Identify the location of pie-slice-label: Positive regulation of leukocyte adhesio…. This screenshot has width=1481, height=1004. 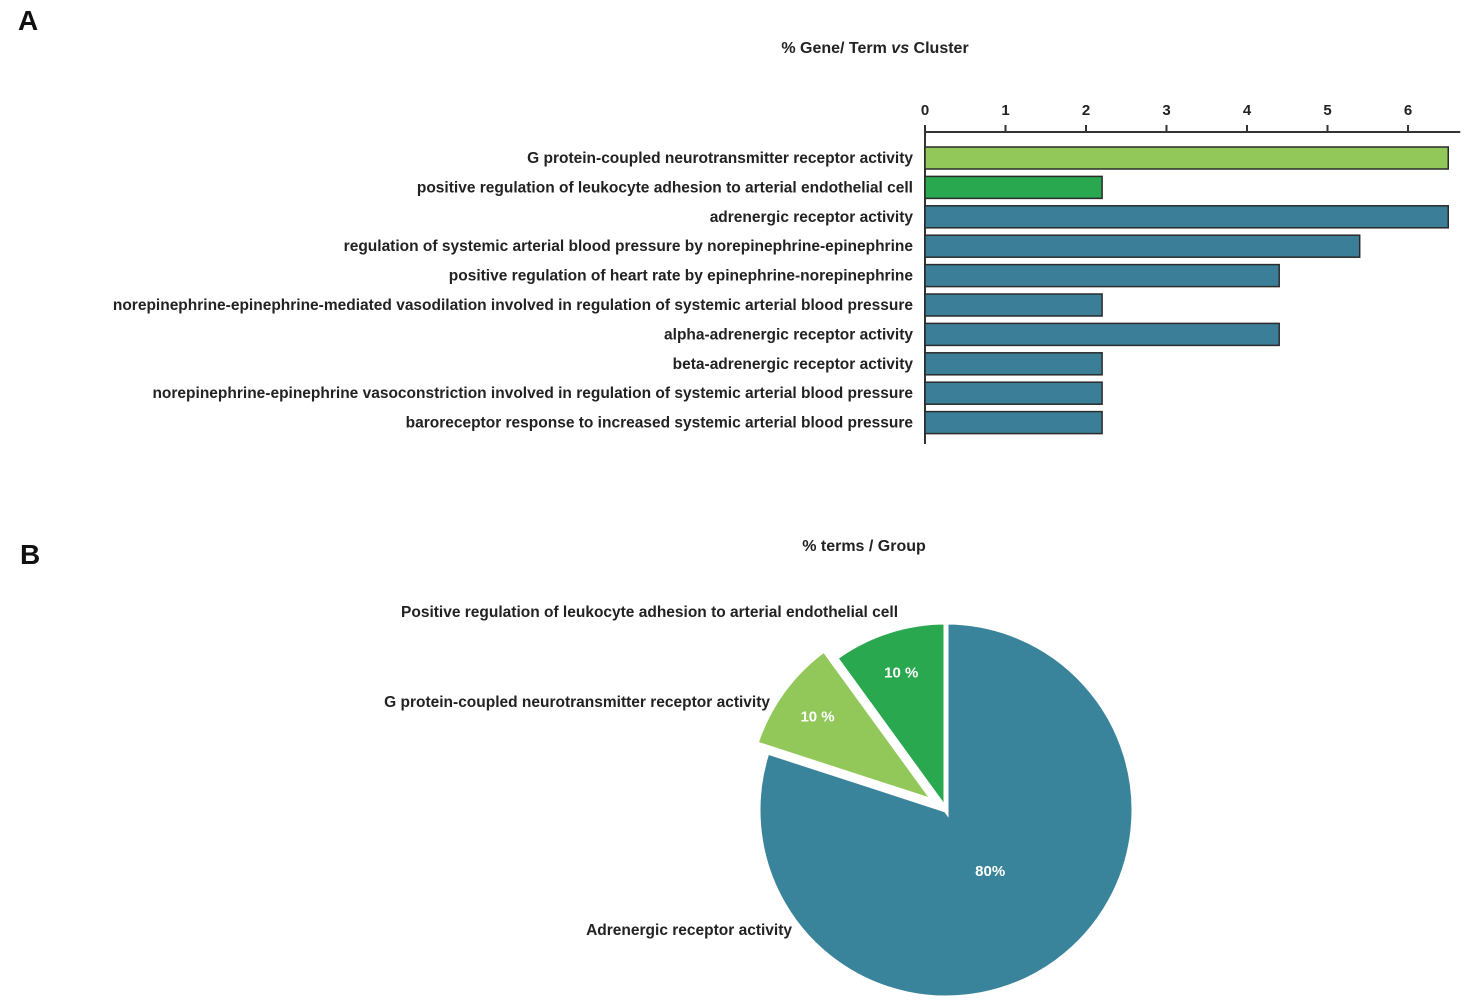
(649, 612).